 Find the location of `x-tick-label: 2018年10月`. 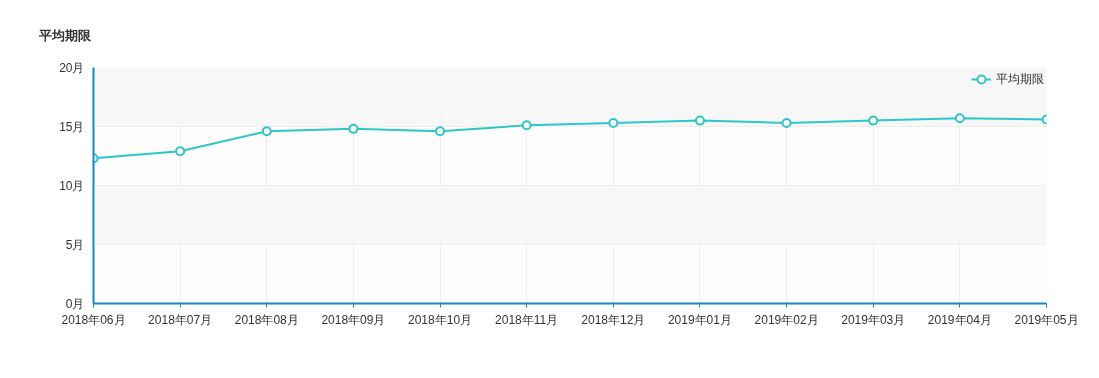

x-tick-label: 2018年10月 is located at coordinates (440, 319).